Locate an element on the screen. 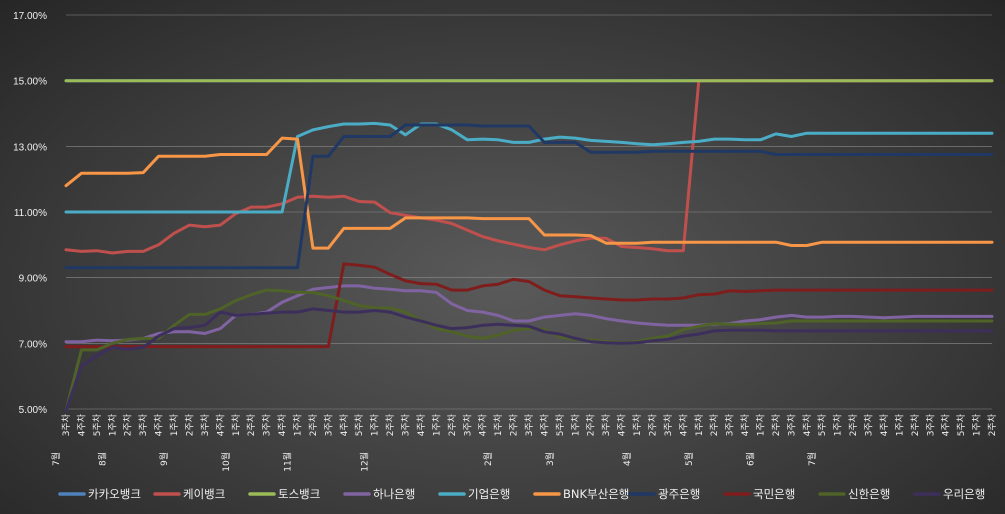  x-month-label: 9월 is located at coordinates (164, 459).